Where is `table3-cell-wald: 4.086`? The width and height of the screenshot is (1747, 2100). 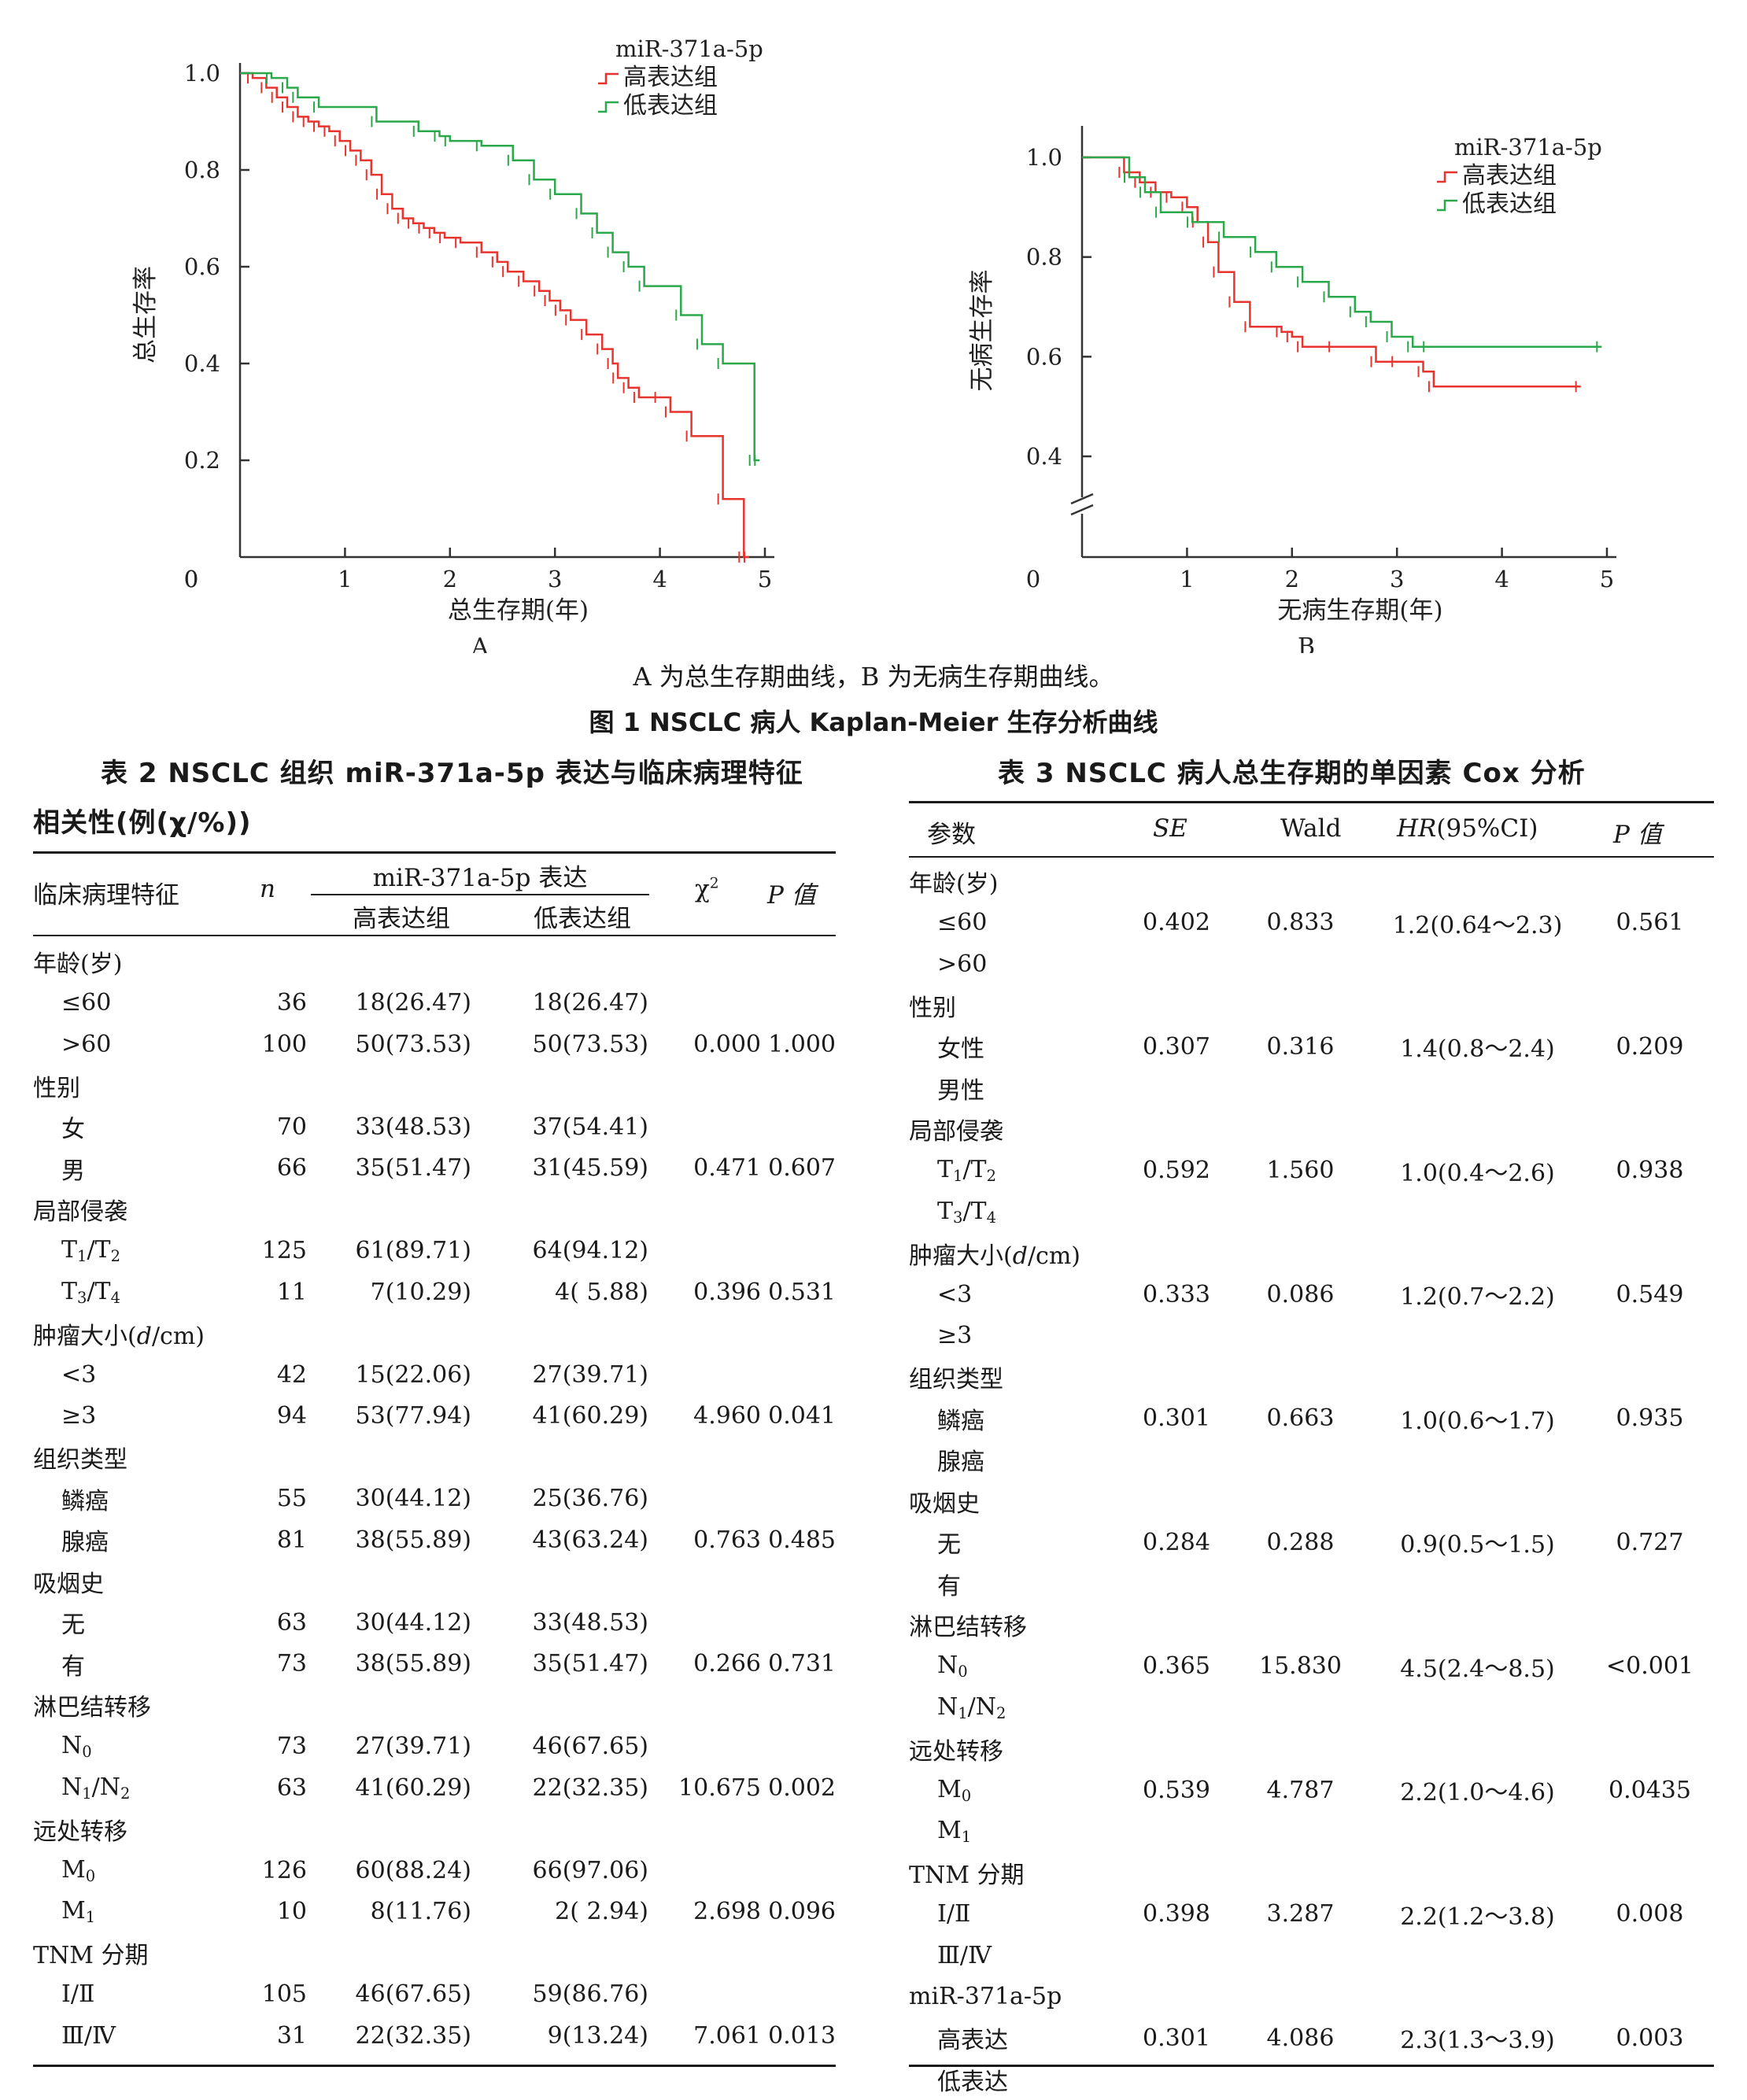
table3-cell-wald: 4.086 is located at coordinates (1300, 2038).